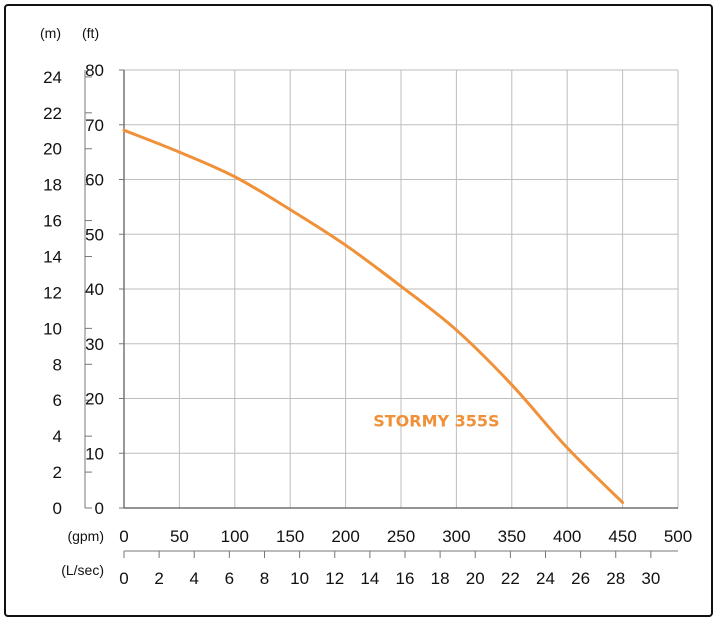 The width and height of the screenshot is (720, 623). What do you see at coordinates (179, 536) in the screenshot?
I see `gpm-tick-label: 50` at bounding box center [179, 536].